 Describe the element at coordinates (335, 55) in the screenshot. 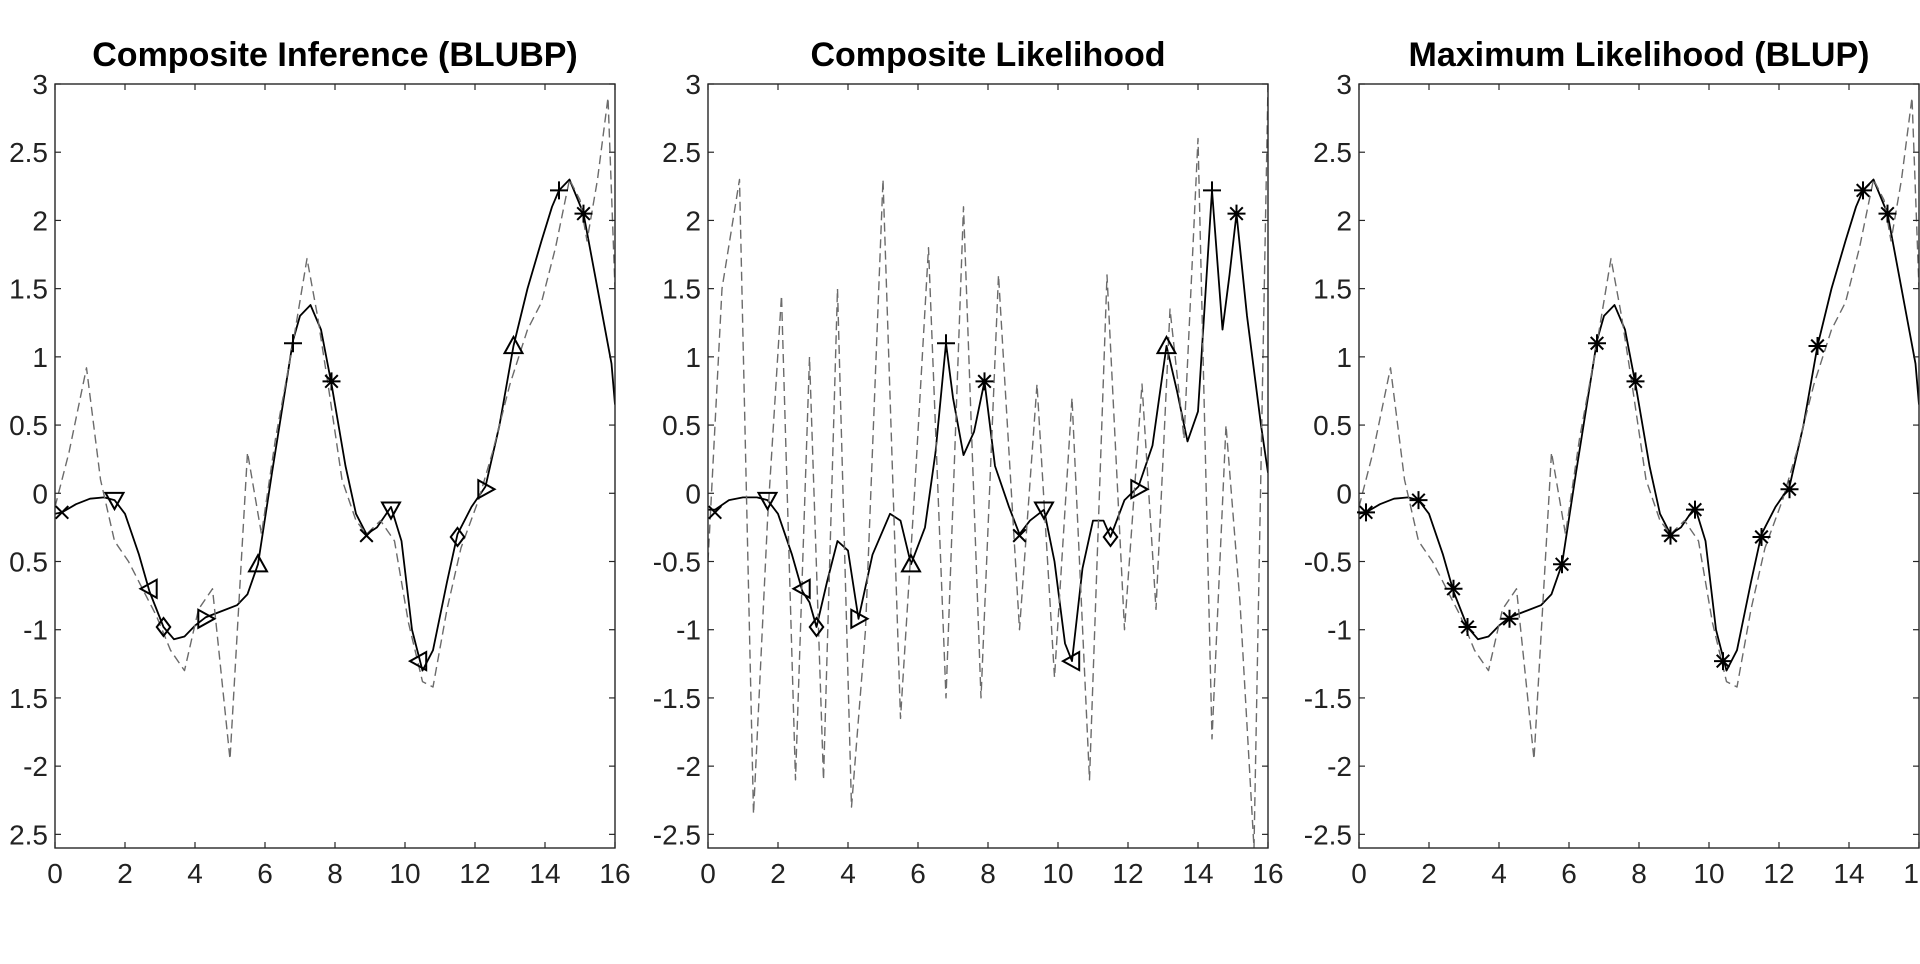

I see `chart-title: Composite Inference (BLUBP)` at that location.